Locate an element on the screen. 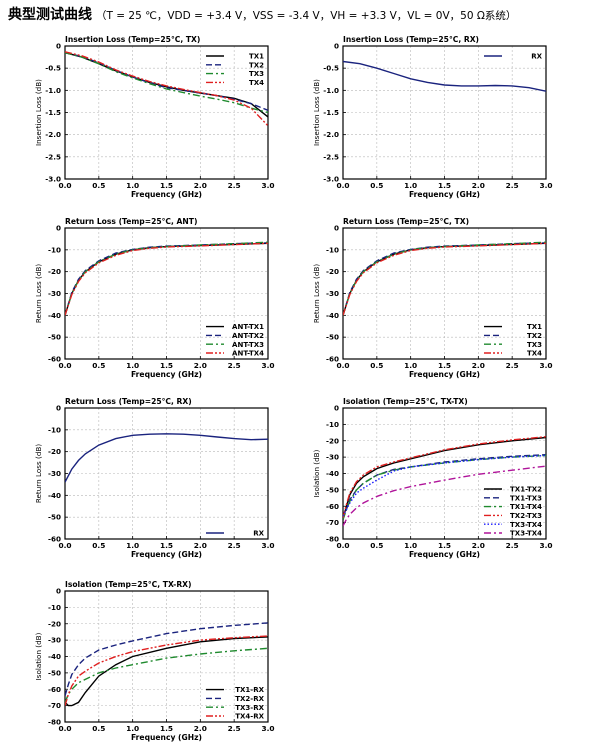 The height and width of the screenshot is (746, 591). legend-label: TX1-TX3 is located at coordinates (526, 498).